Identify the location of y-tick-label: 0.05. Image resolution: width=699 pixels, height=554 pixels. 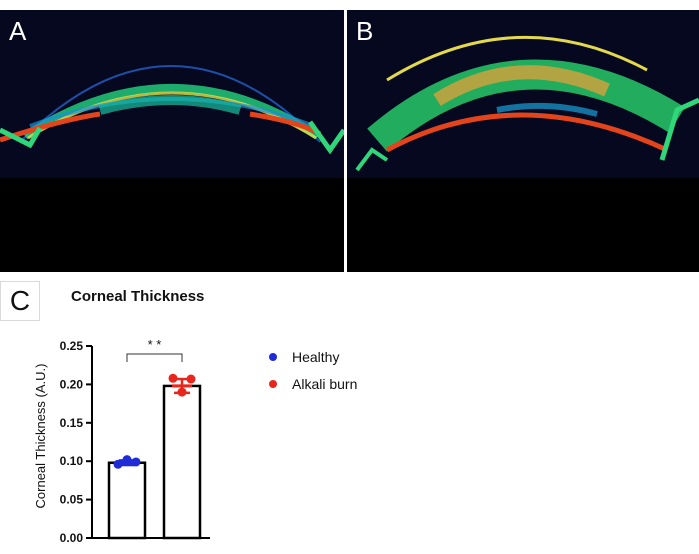
(72, 500).